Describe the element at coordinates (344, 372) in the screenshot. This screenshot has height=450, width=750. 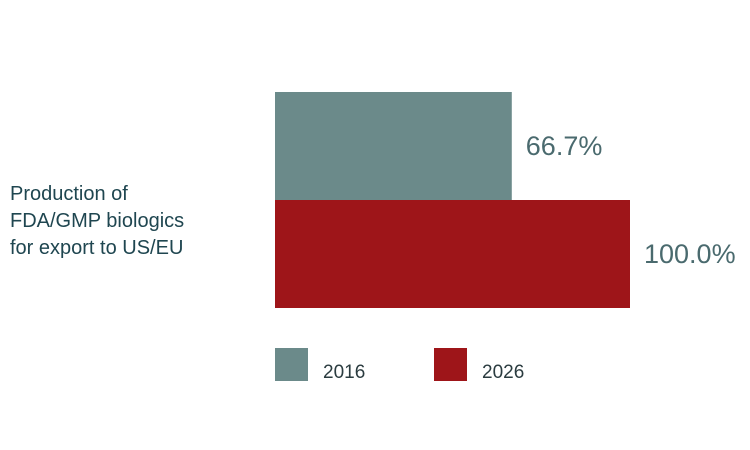
I see `legend-label-2016: 2016` at that location.